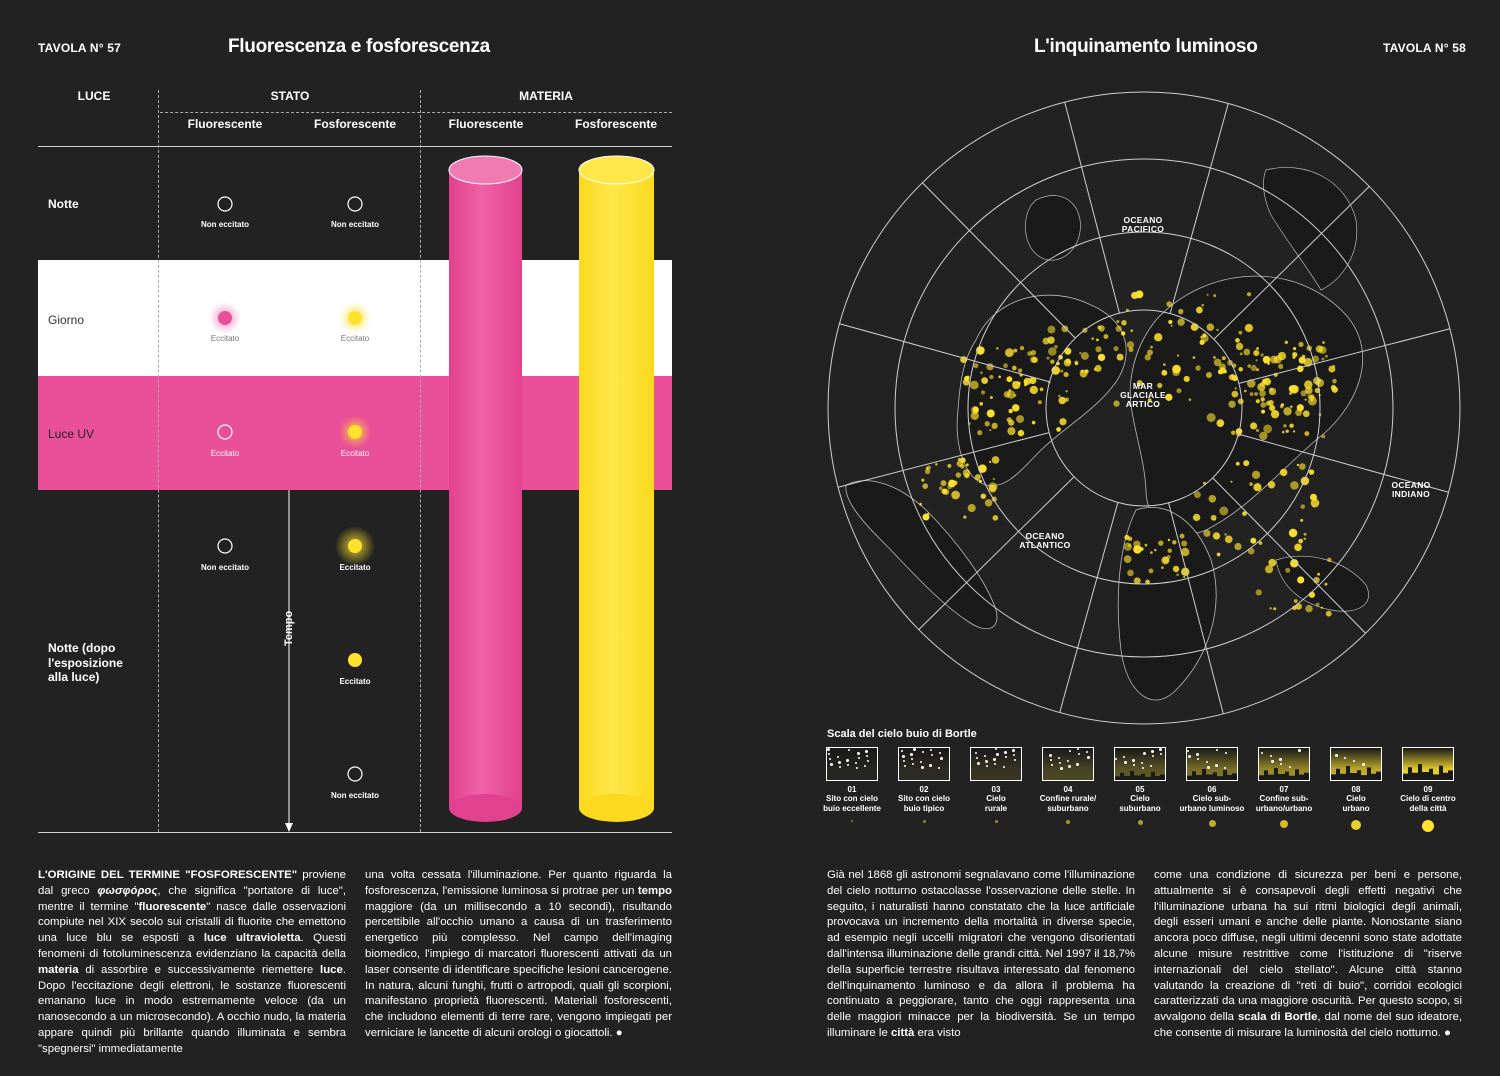 Image resolution: width=1500 pixels, height=1076 pixels. Describe the element at coordinates (1277, 1017) in the screenshot. I see `keyword: scala di Bortle` at that location.